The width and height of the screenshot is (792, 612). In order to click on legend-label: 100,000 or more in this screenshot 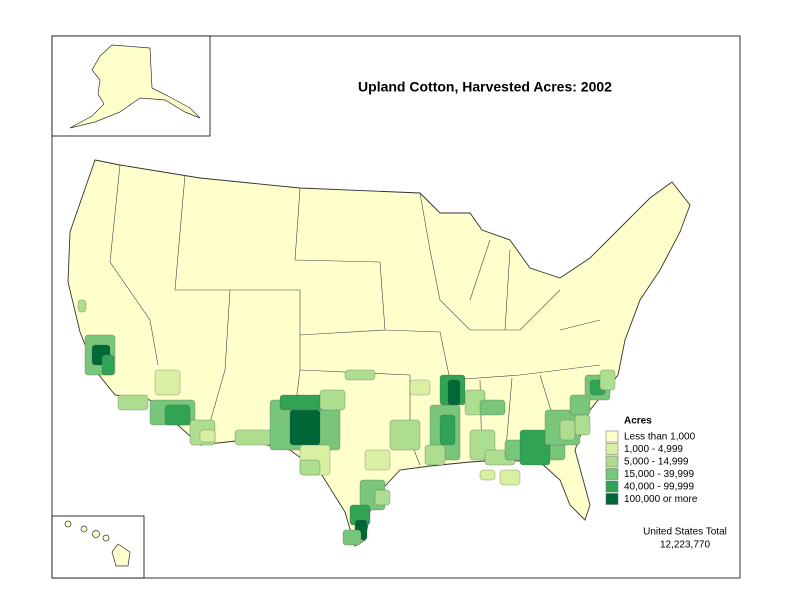, I will do `click(661, 499)`.